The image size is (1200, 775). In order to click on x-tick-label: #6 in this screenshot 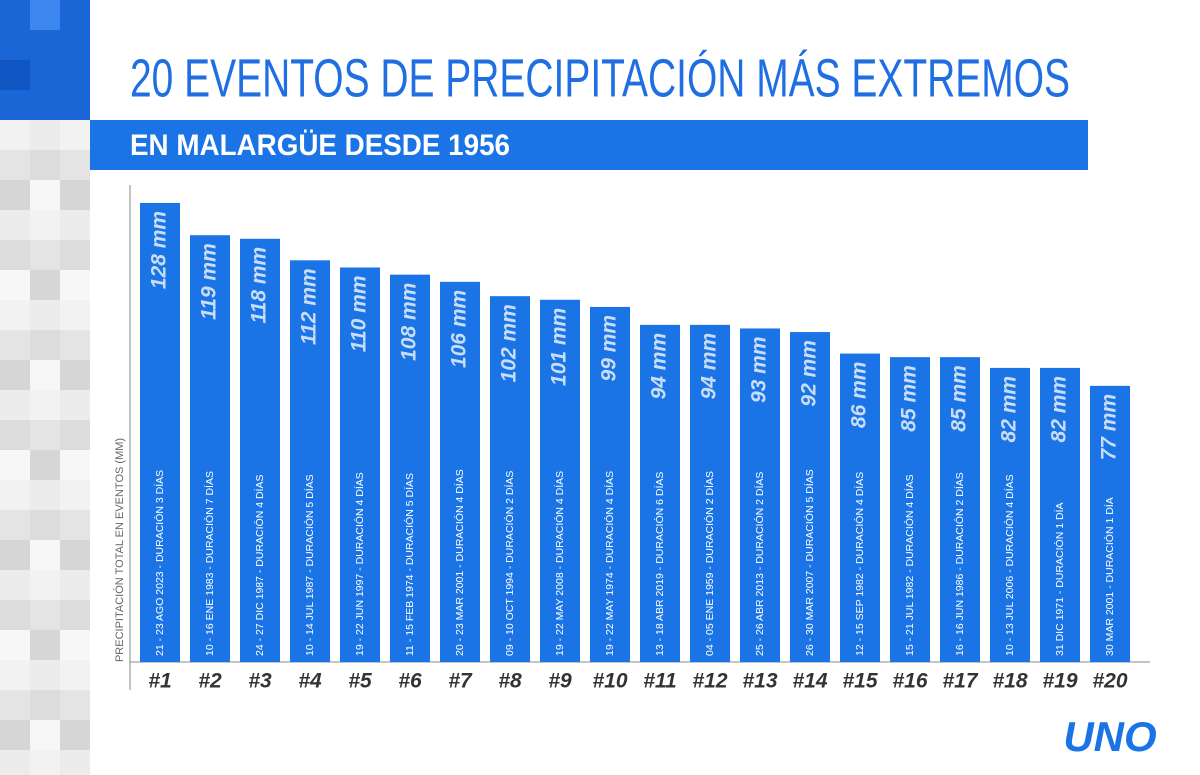, I will do `click(410, 681)`.